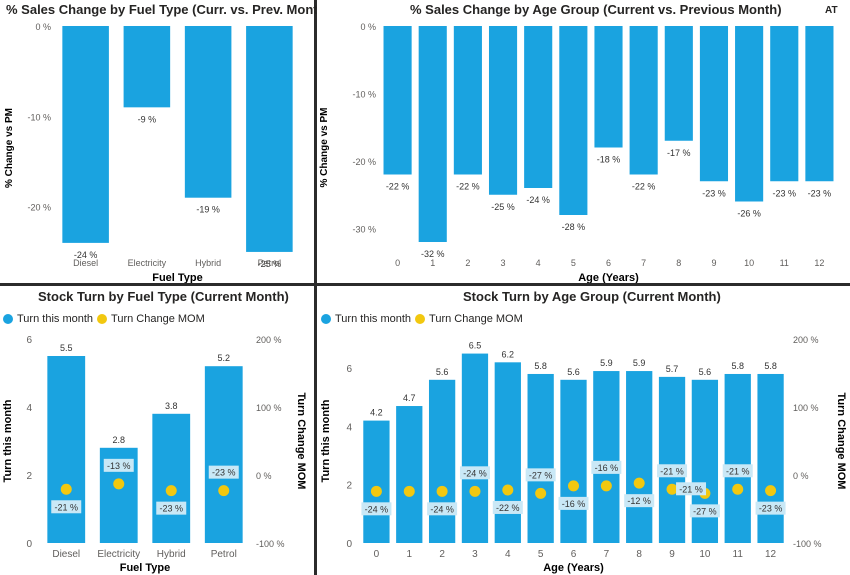 This screenshot has width=850, height=575. I want to click on change-label: -23 %, so click(171, 509).